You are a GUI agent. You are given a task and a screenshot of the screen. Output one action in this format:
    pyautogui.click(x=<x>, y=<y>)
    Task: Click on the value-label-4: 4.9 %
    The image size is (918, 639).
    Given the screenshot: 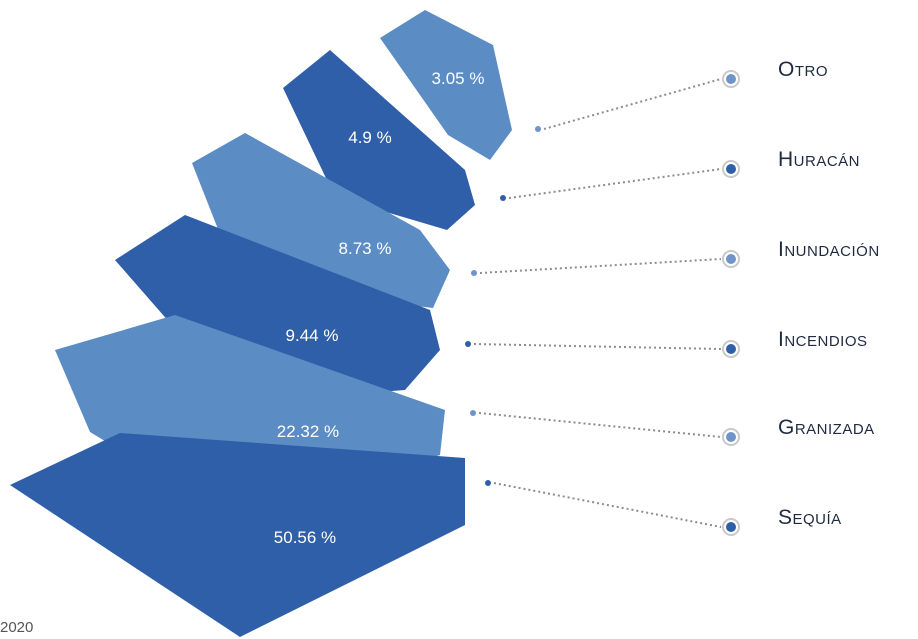 What is the action you would take?
    pyautogui.click(x=369, y=137)
    